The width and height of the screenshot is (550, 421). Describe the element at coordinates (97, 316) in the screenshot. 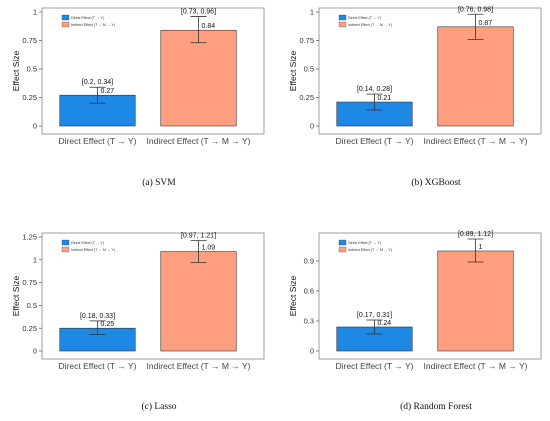

I see `ci-label: [0.18, 0.33]` at that location.